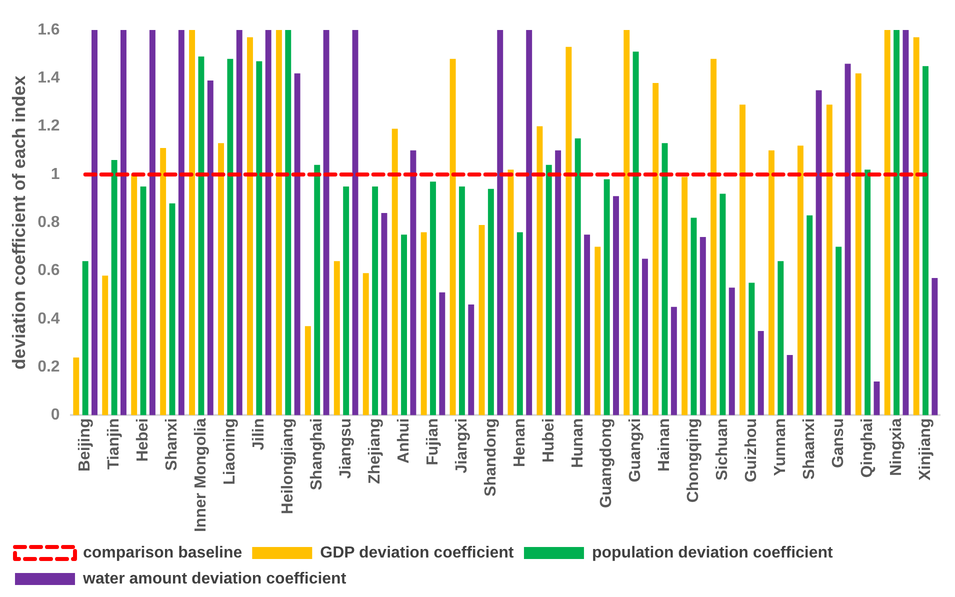 This screenshot has width=955, height=597. Describe the element at coordinates (433, 442) in the screenshot. I see `x-tick-label: Fujian` at that location.